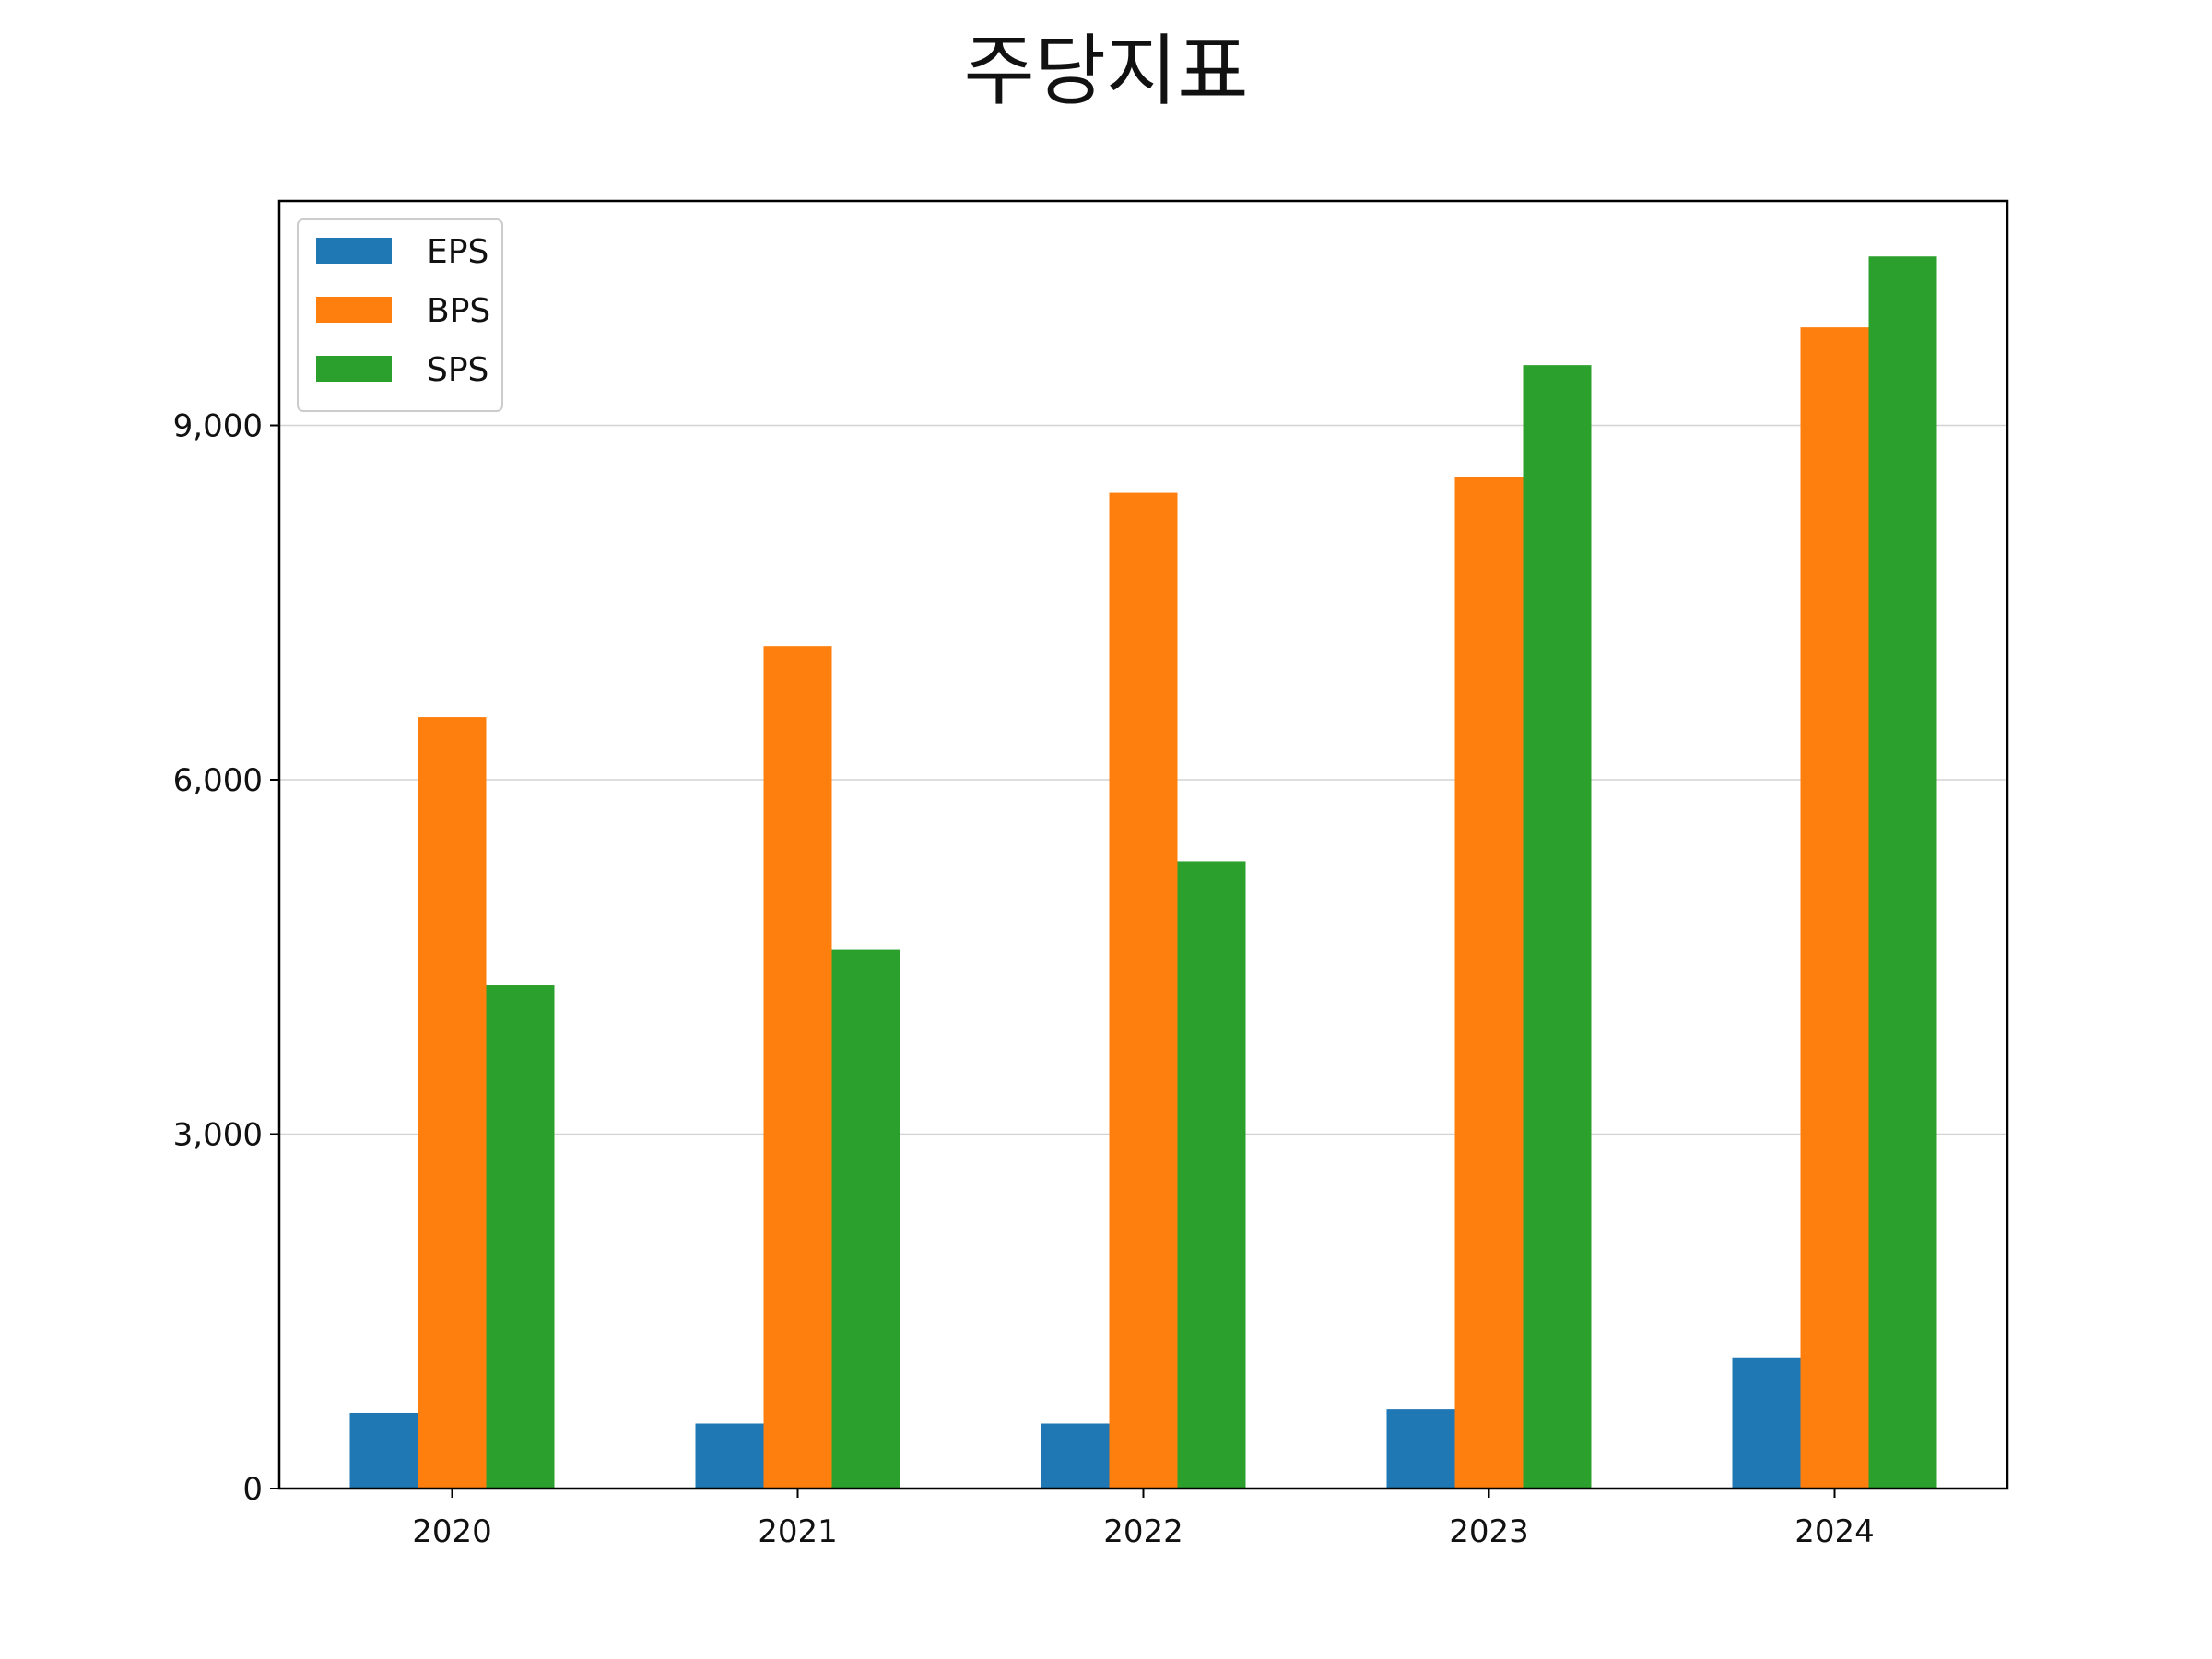 The height and width of the screenshot is (1659, 2212). I want to click on x-tick-label: 2023, so click(1489, 1531).